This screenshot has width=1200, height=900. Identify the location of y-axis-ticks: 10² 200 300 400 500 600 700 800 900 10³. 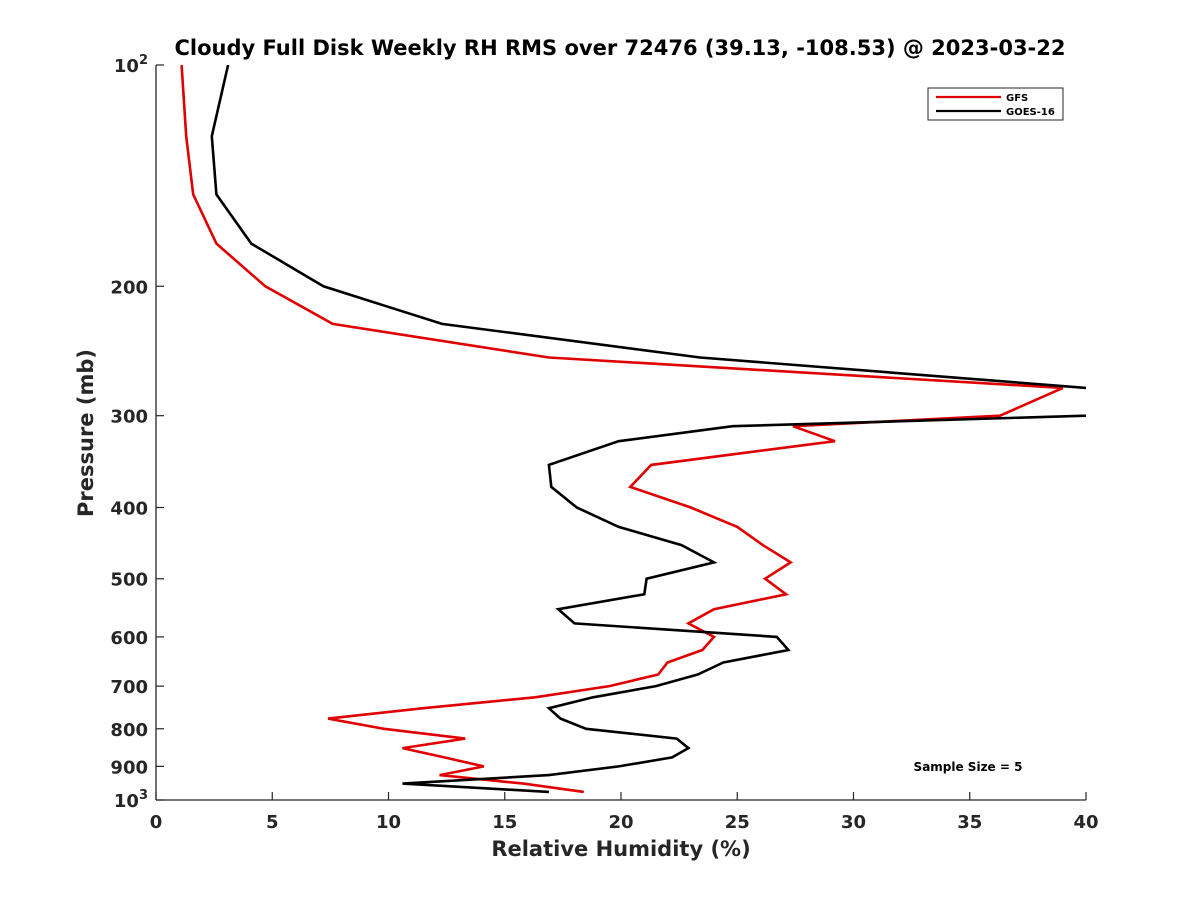
(137, 432).